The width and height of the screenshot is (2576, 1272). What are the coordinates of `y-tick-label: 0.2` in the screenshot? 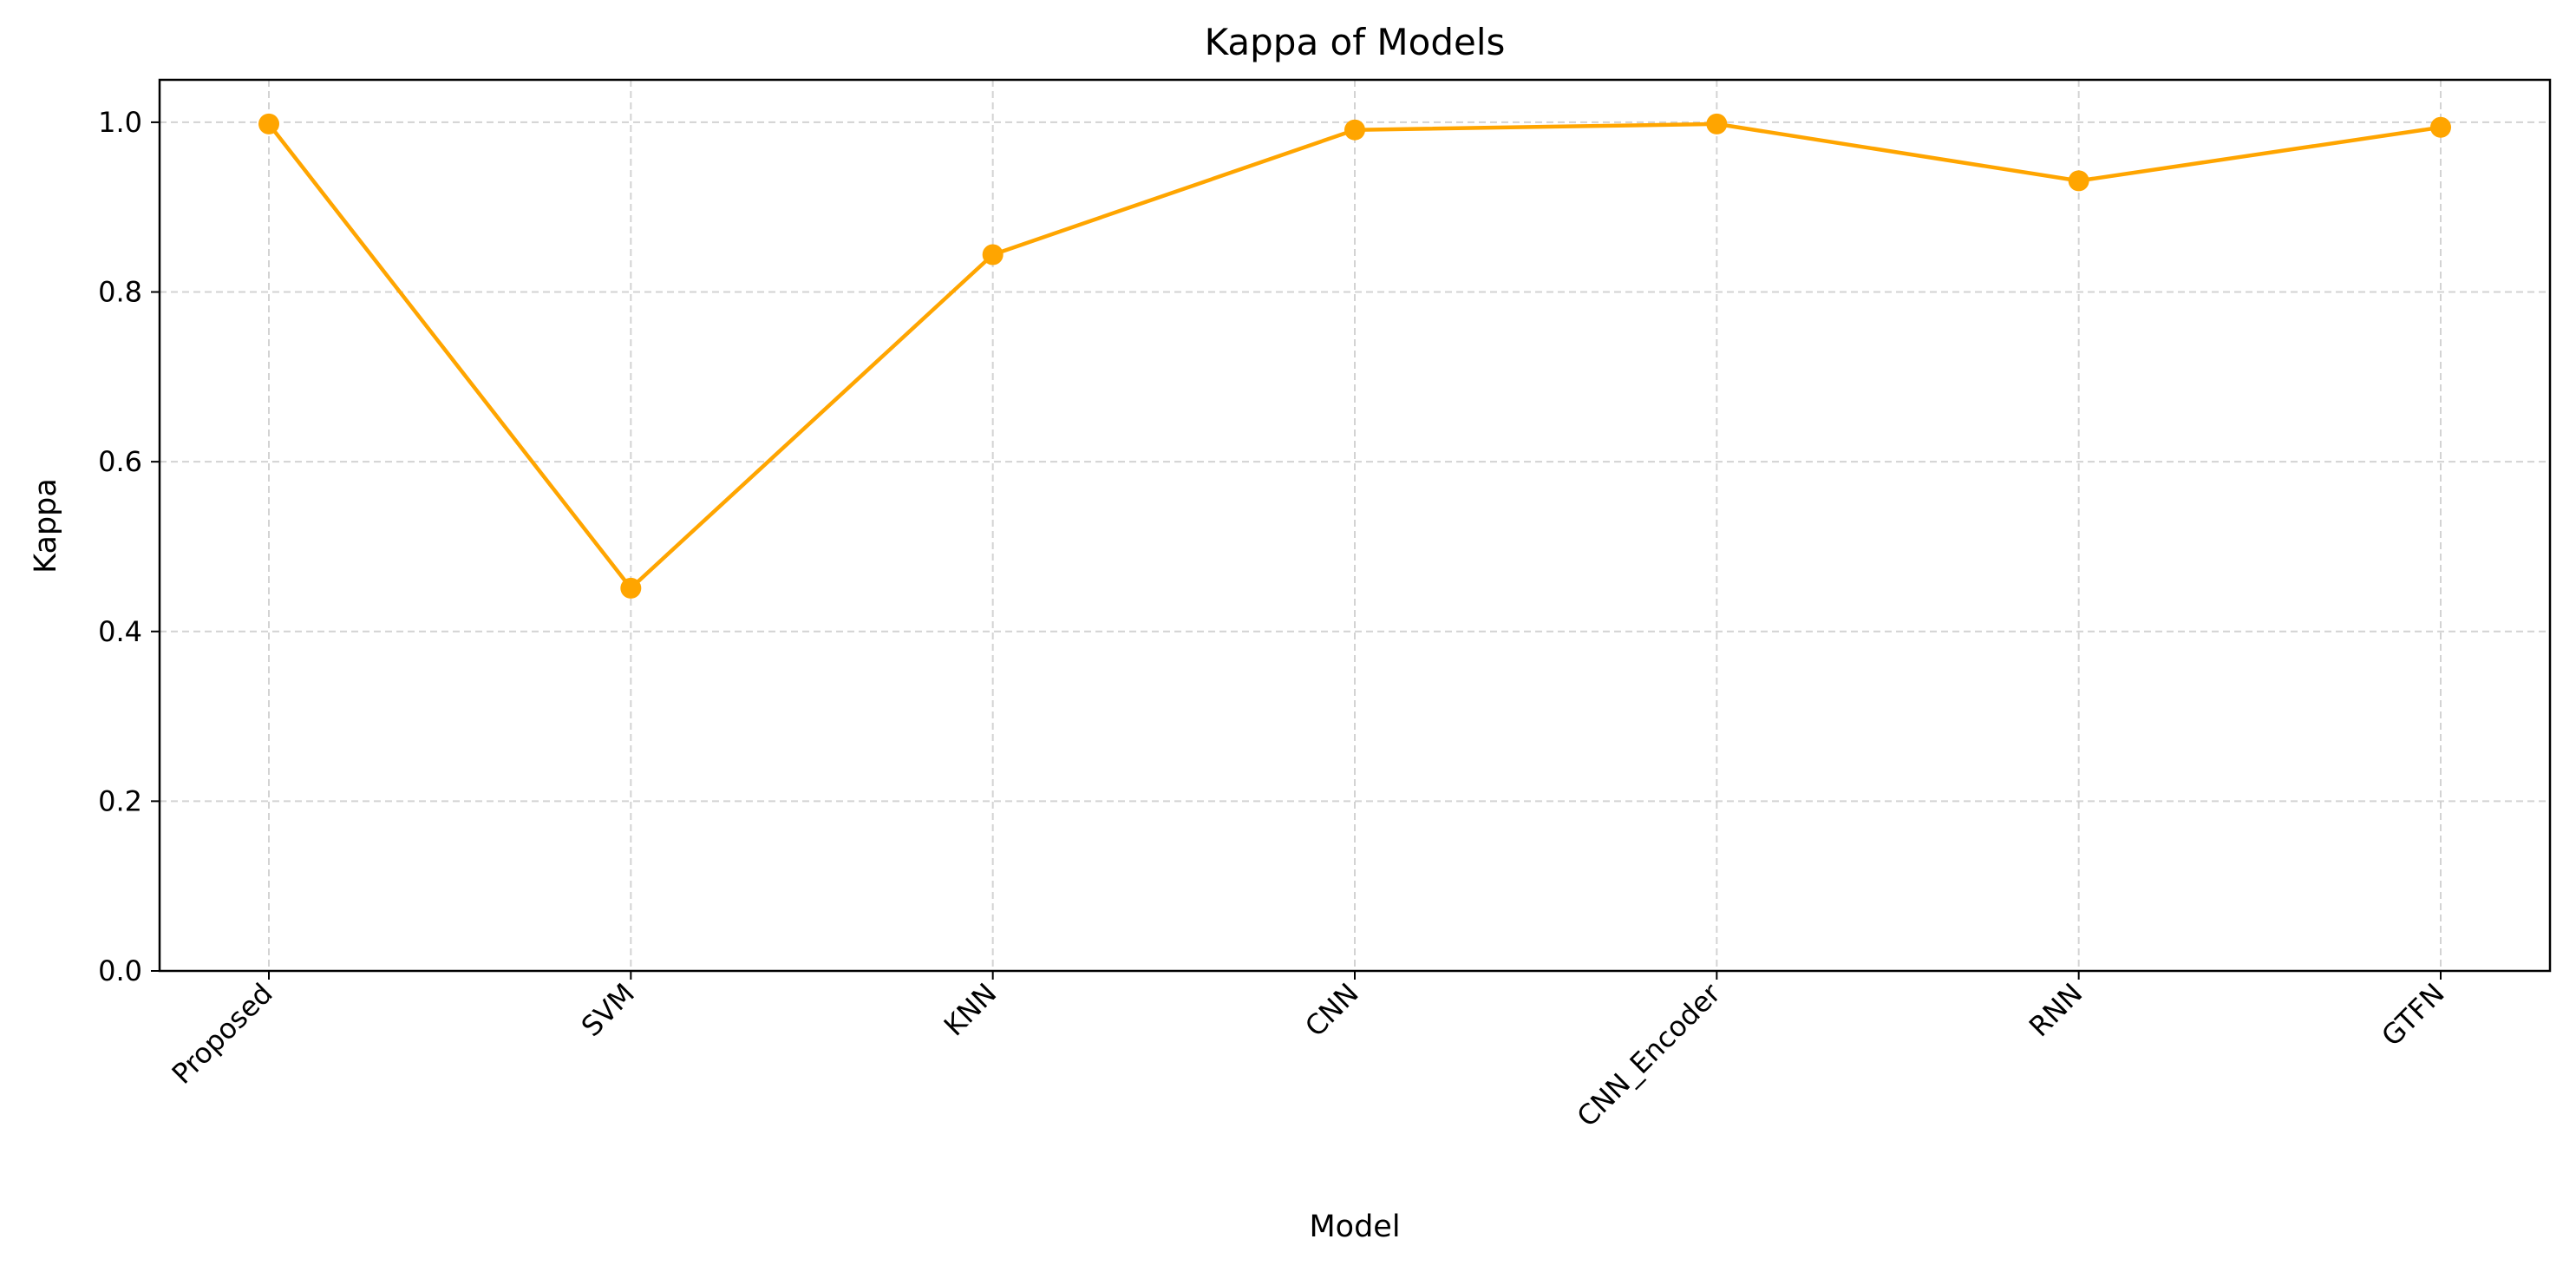 It's located at (120, 800).